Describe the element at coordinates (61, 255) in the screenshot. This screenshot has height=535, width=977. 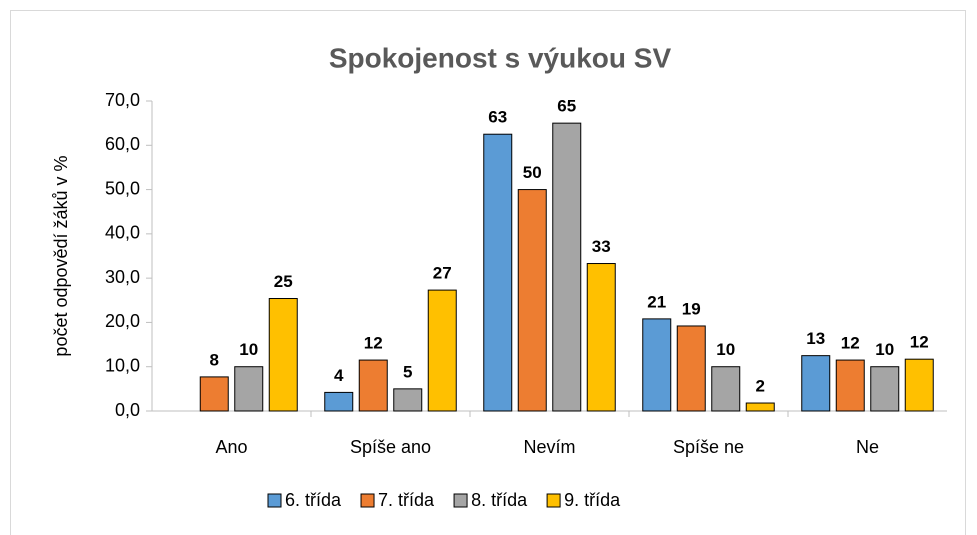
I see `y-axis-label: počet odpovědí žáků v %` at that location.